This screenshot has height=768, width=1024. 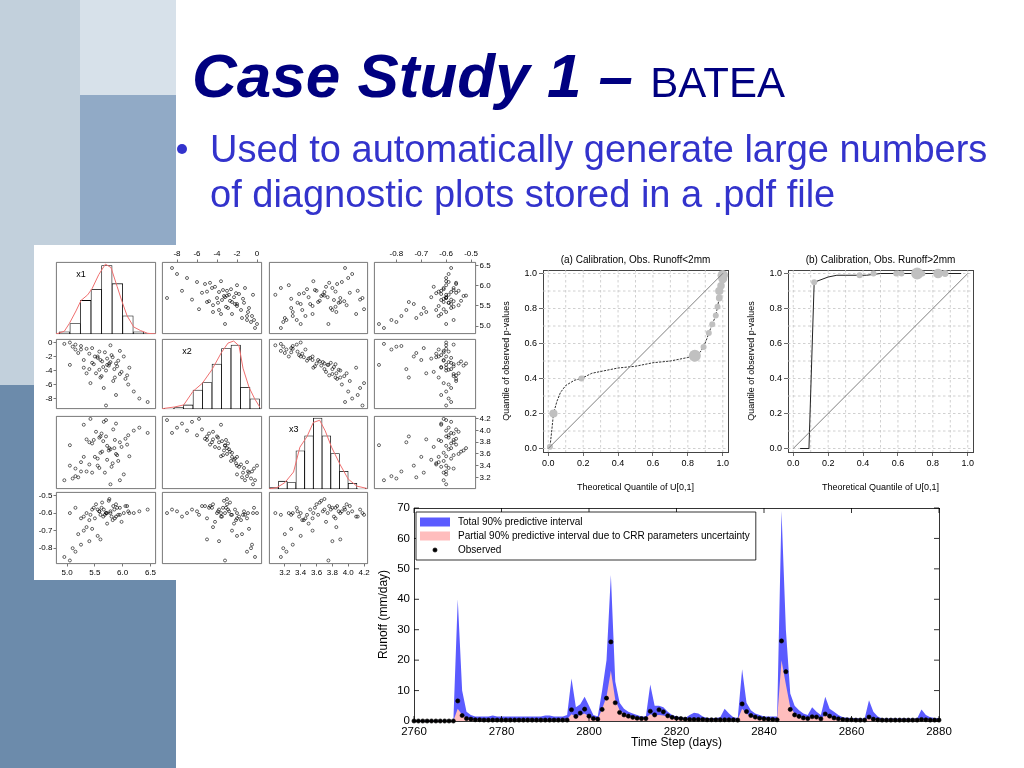 I want to click on x-axis-title: Time Step (days), so click(x=676, y=742).